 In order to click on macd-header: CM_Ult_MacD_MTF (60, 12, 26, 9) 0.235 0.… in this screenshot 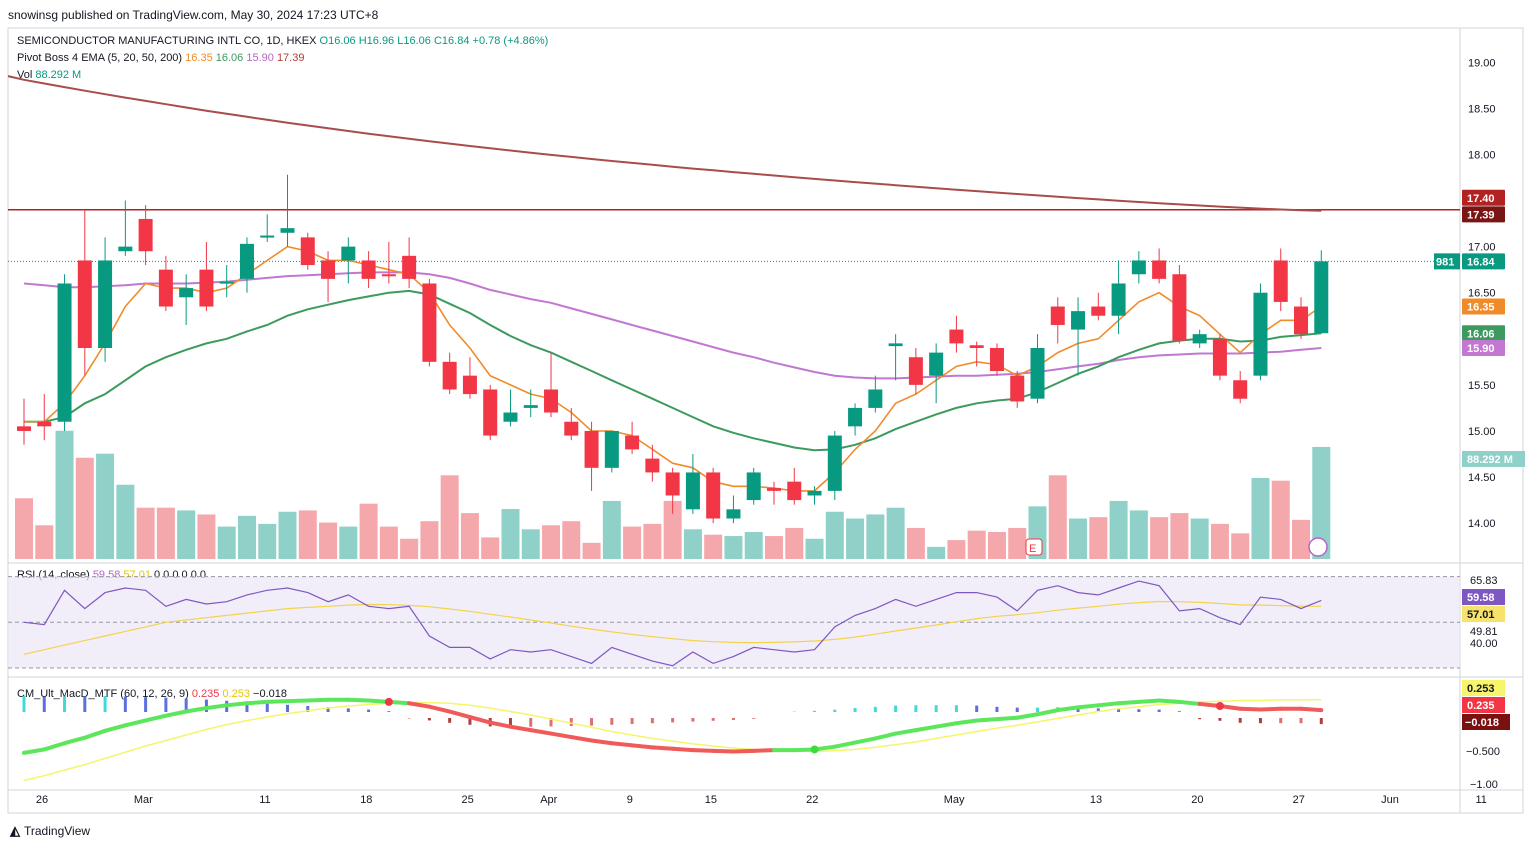, I will do `click(152, 694)`.